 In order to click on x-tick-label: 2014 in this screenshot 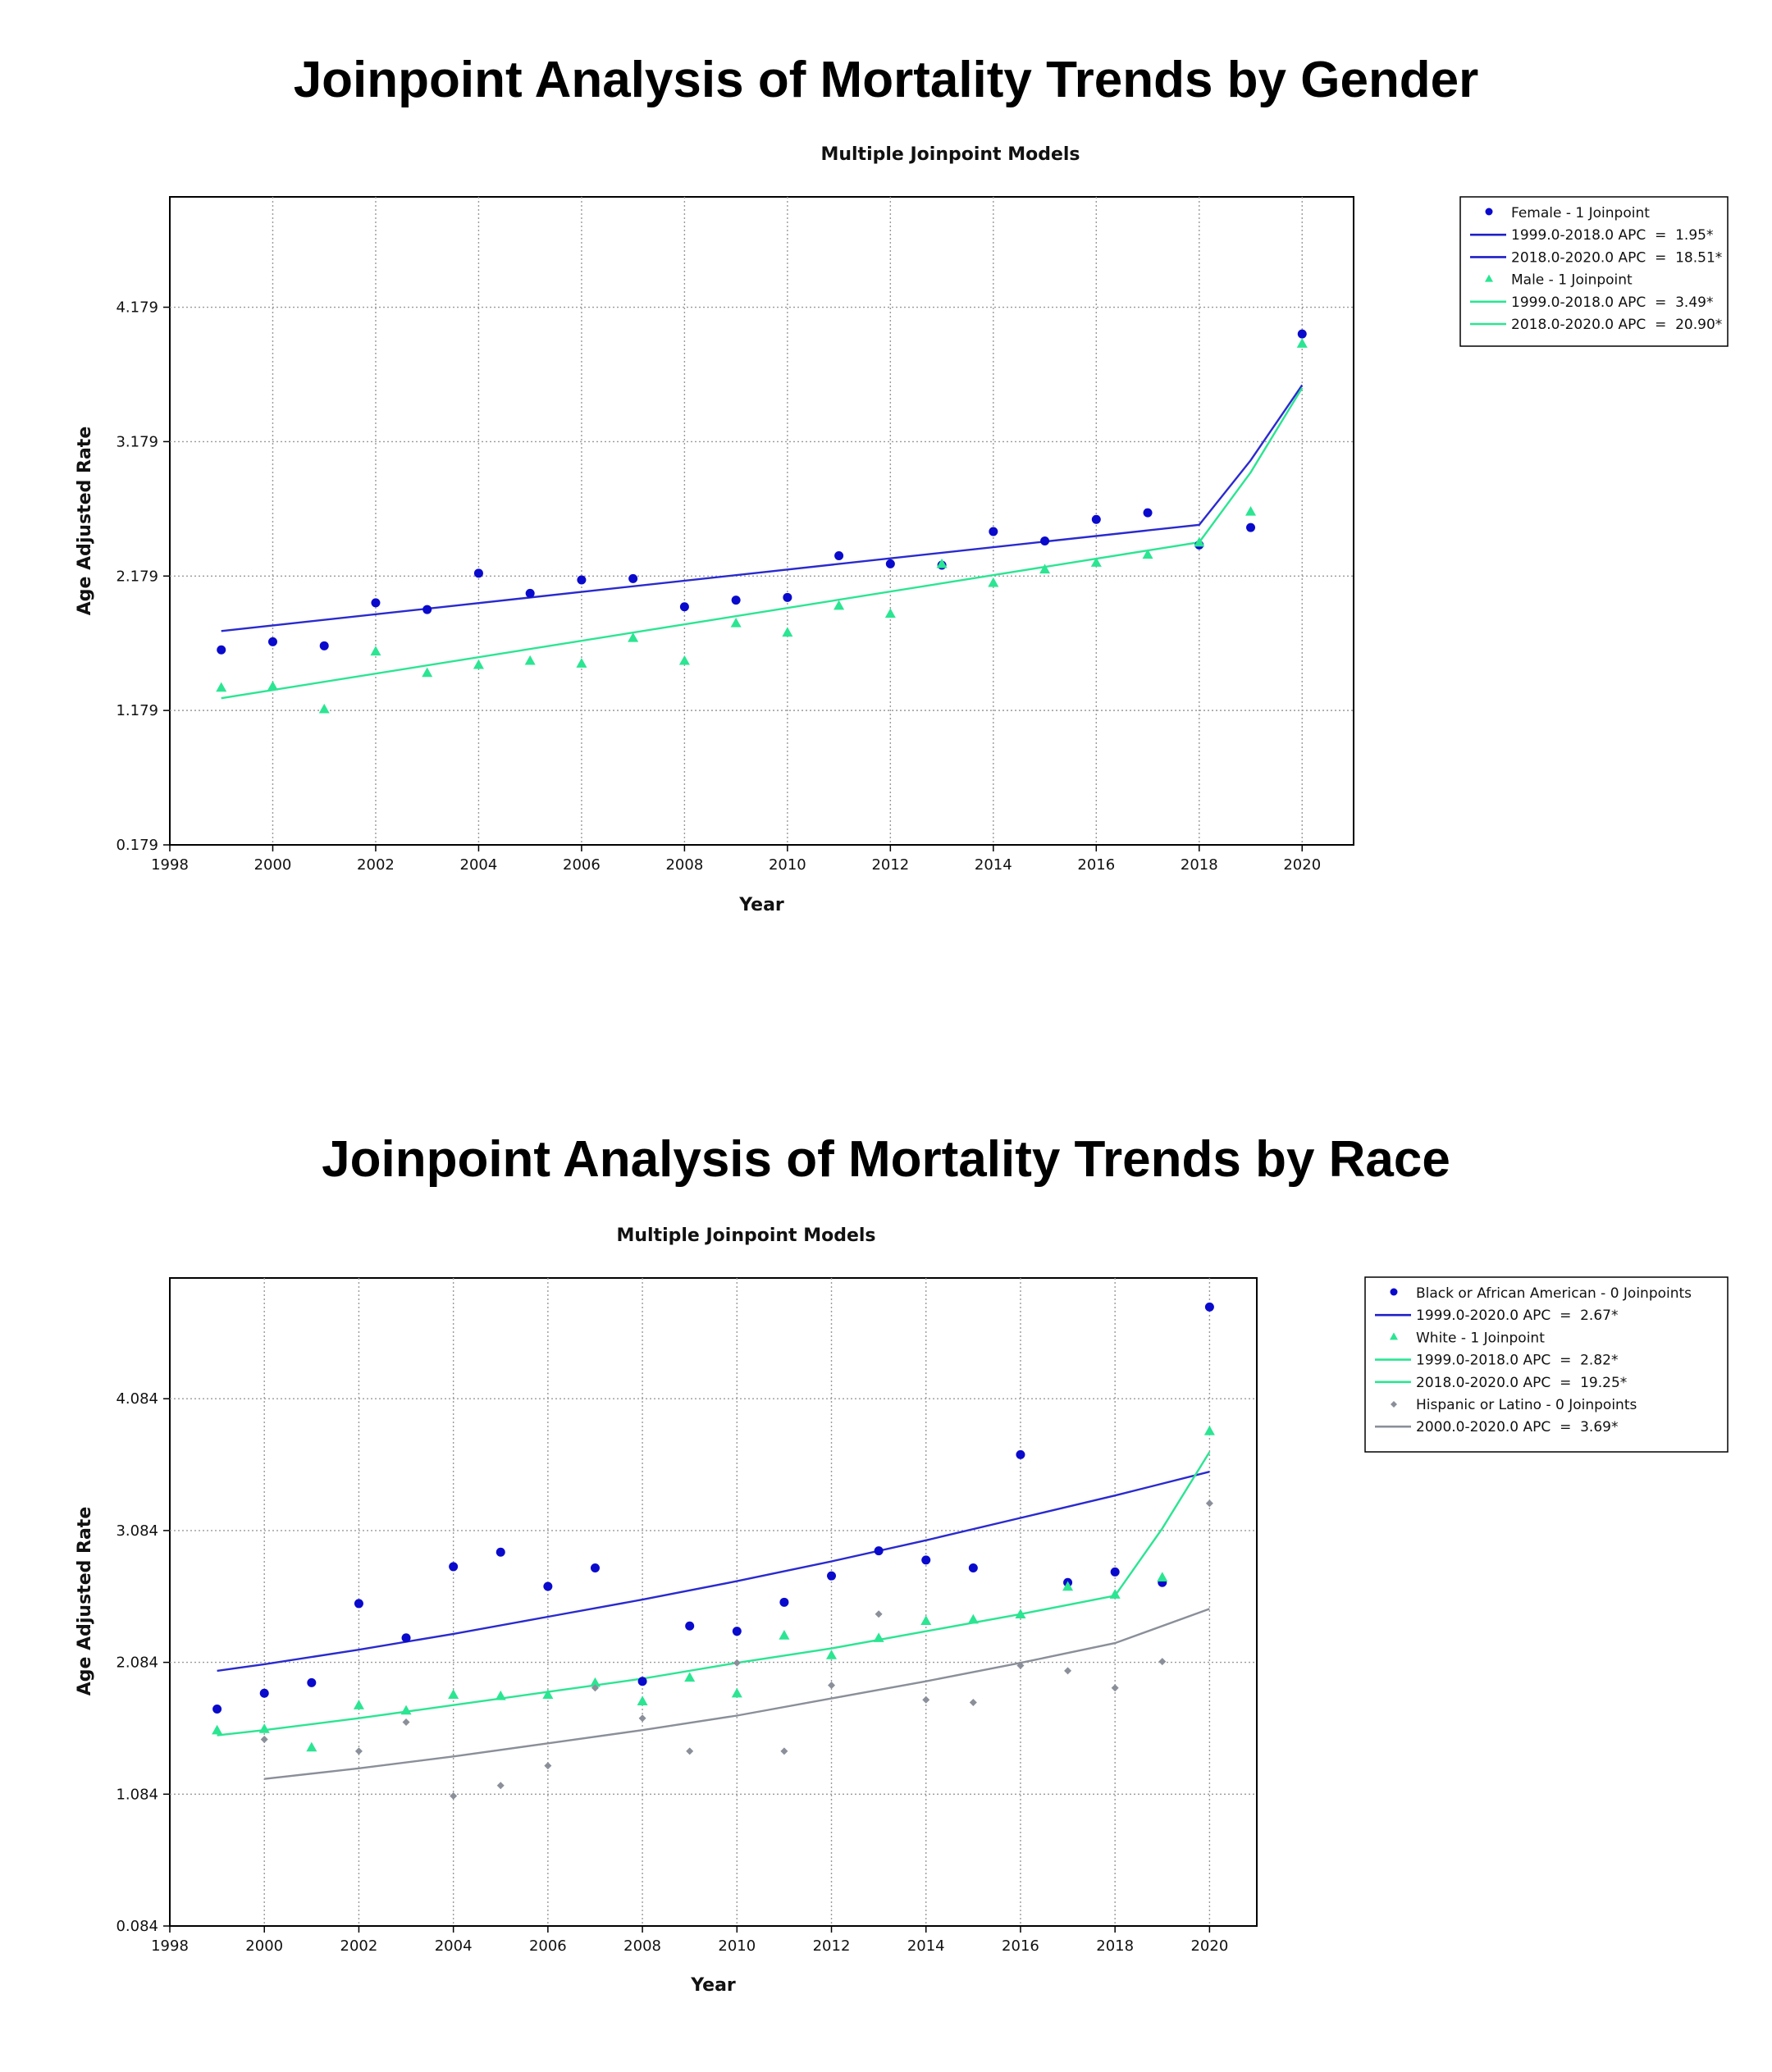, I will do `click(994, 865)`.